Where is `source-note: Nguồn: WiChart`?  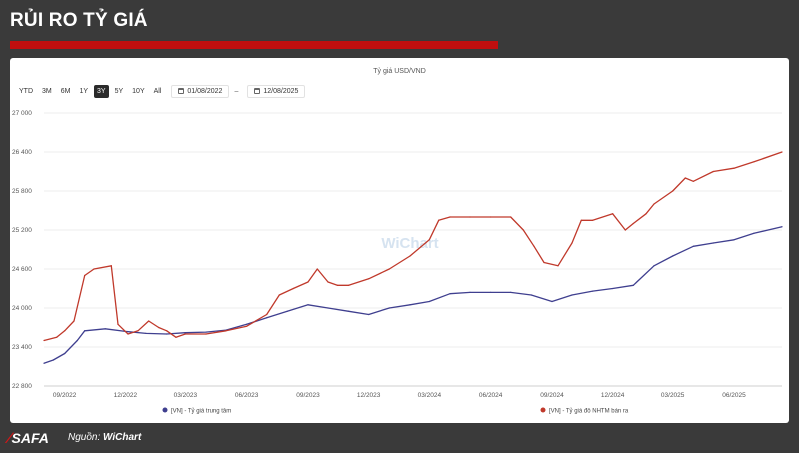 source-note: Nguồn: WiChart is located at coordinates (104, 437).